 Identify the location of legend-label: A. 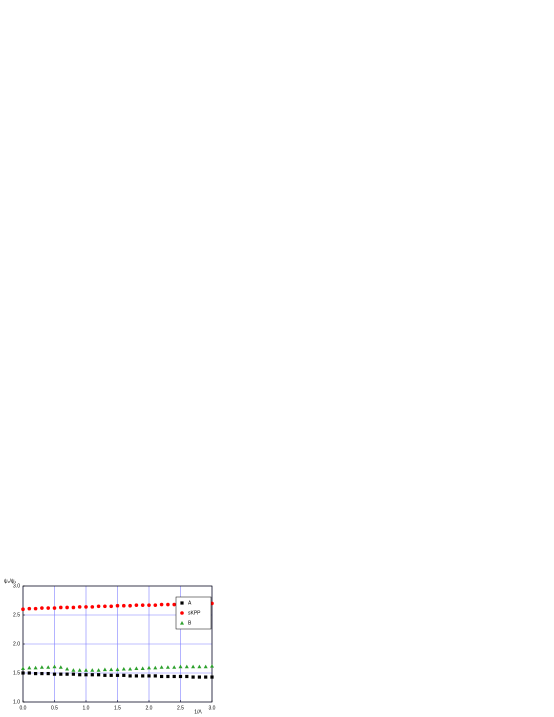
(190, 603).